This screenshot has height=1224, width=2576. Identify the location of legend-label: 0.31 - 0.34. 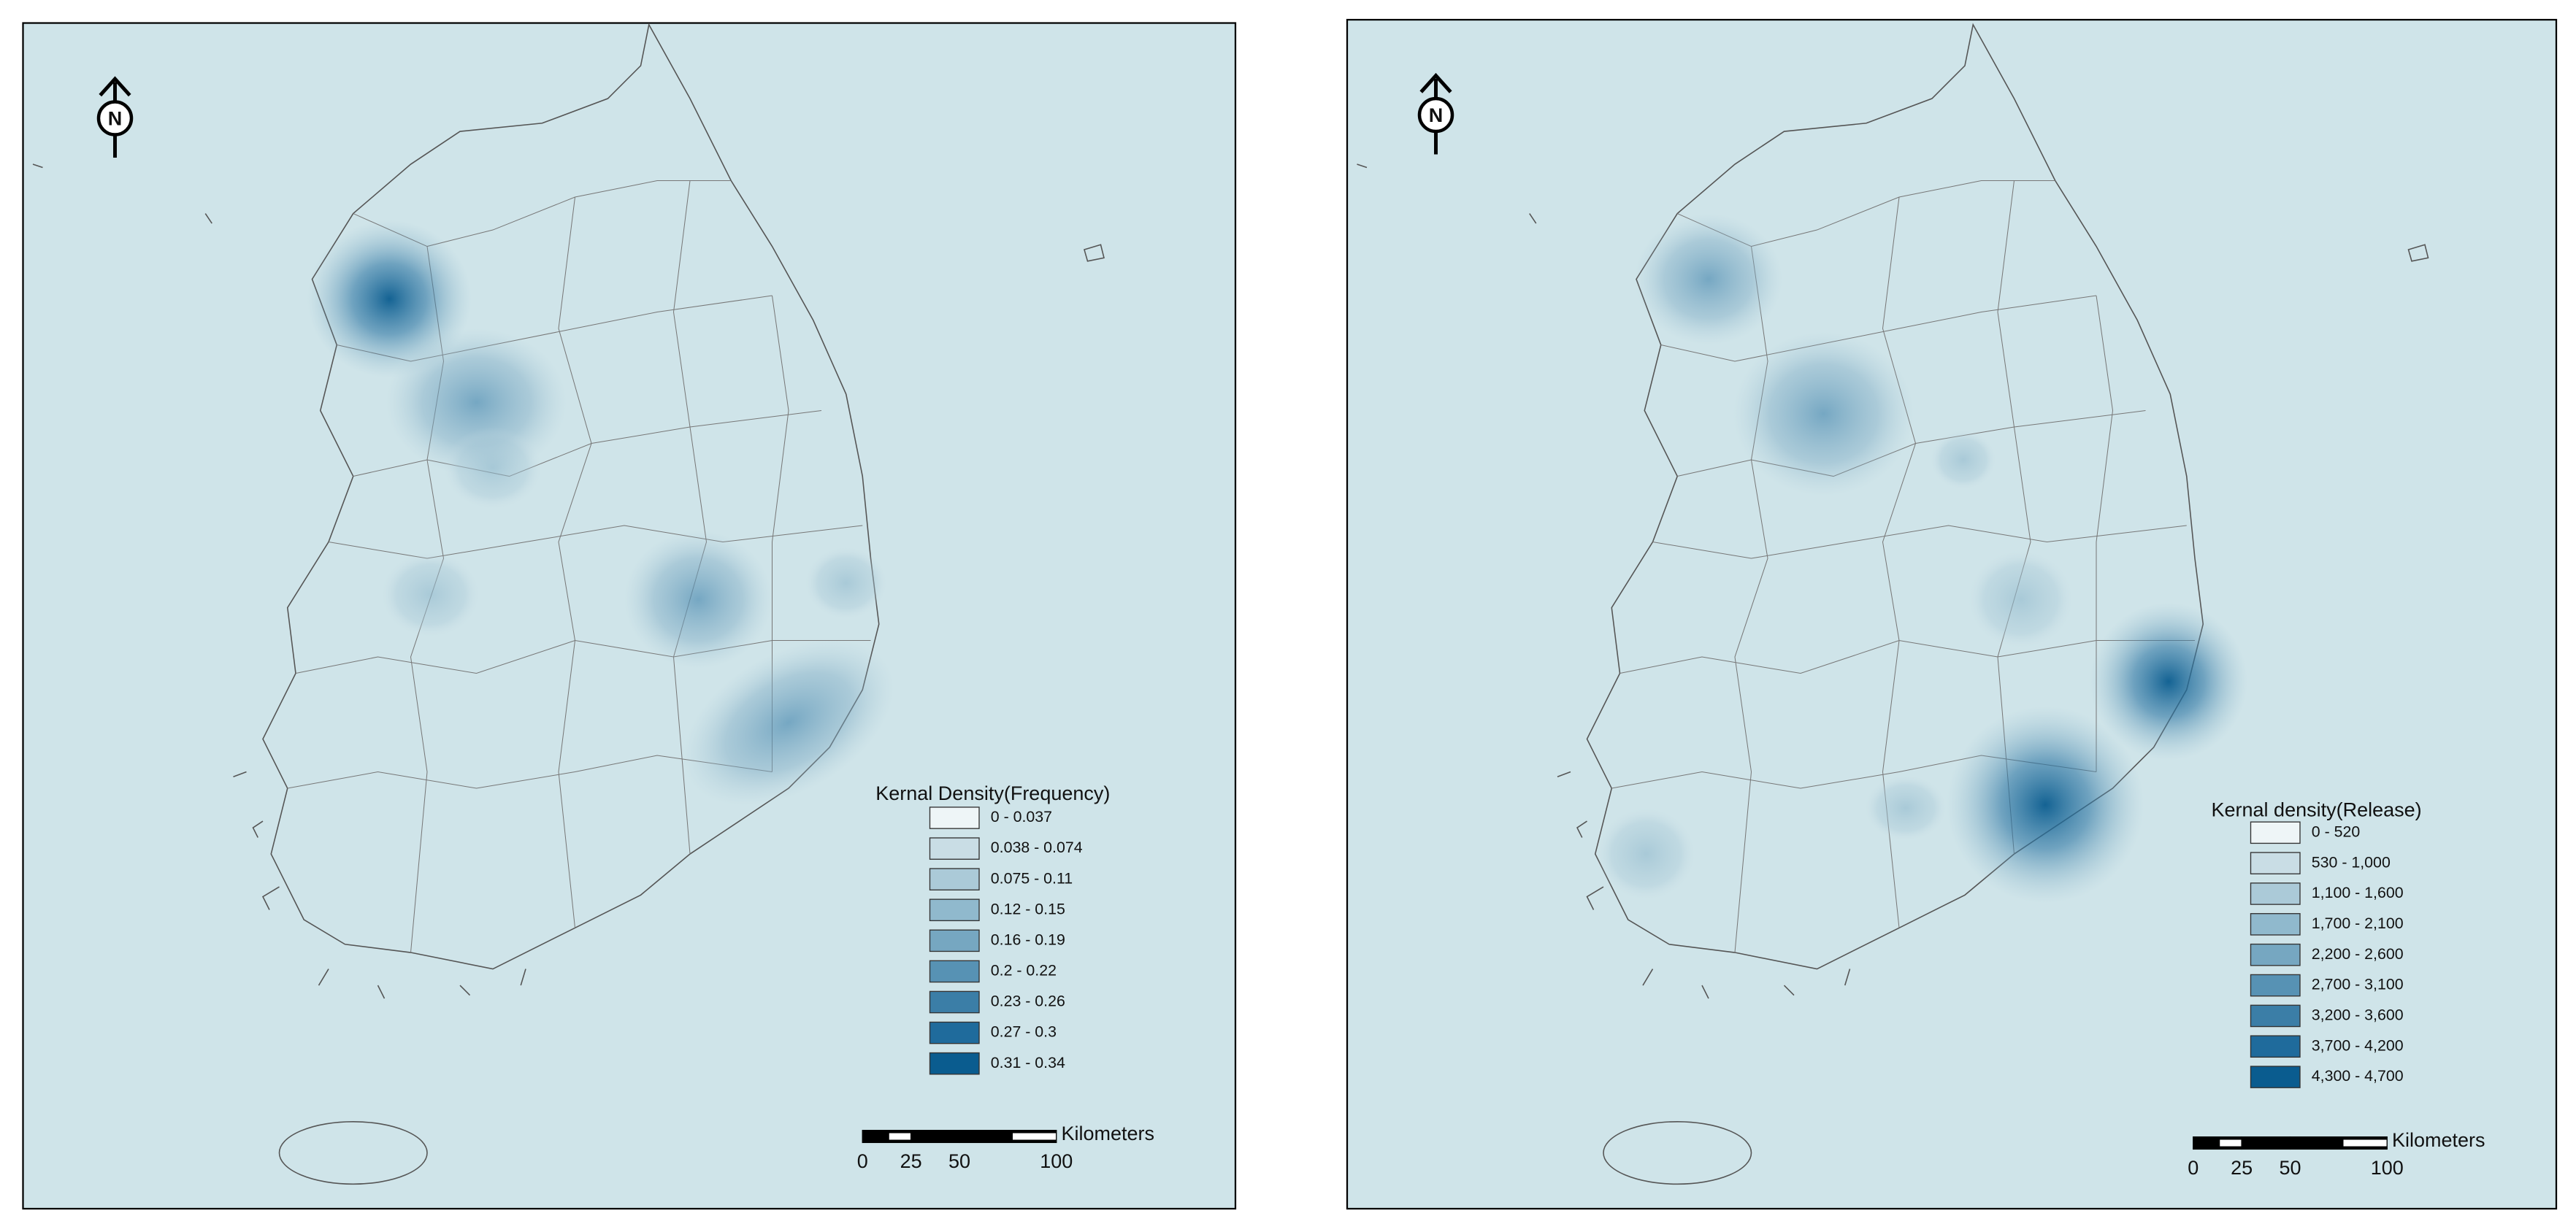
(1028, 1062).